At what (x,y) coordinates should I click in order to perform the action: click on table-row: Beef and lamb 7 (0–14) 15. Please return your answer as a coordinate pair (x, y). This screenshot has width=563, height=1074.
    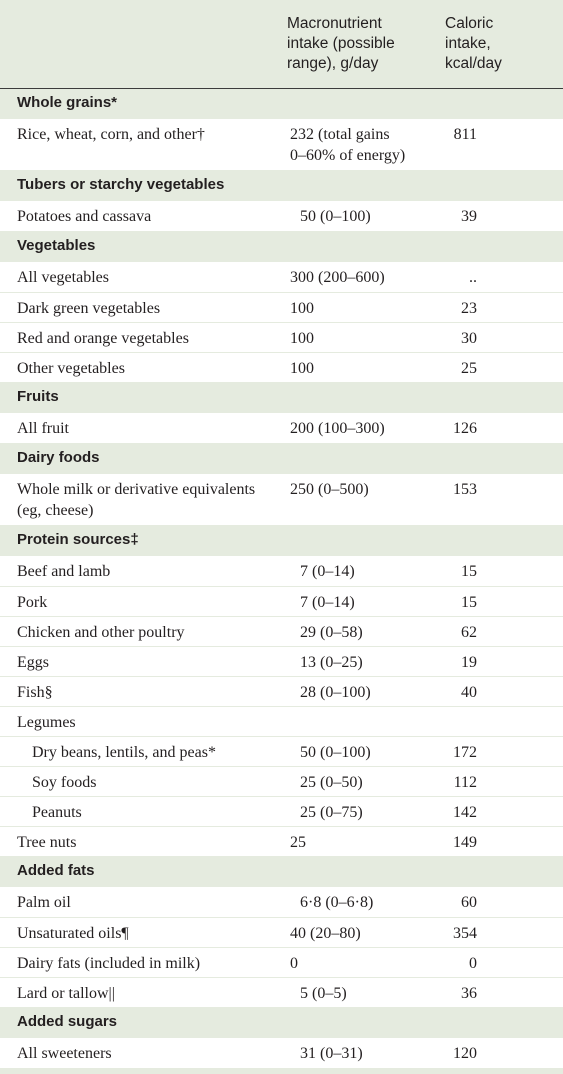
    Looking at the image, I should click on (281, 571).